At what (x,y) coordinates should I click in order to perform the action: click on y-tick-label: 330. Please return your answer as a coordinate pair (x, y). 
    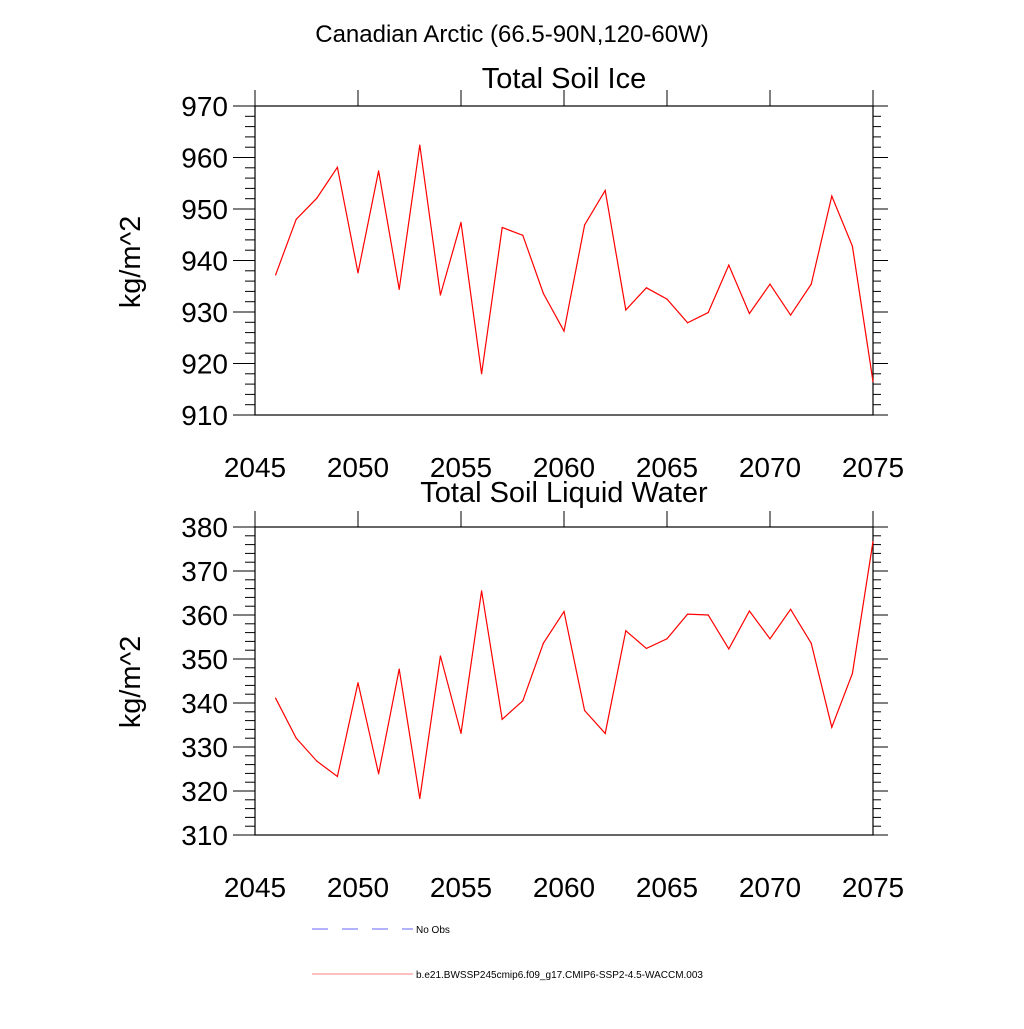
    Looking at the image, I should click on (204, 747).